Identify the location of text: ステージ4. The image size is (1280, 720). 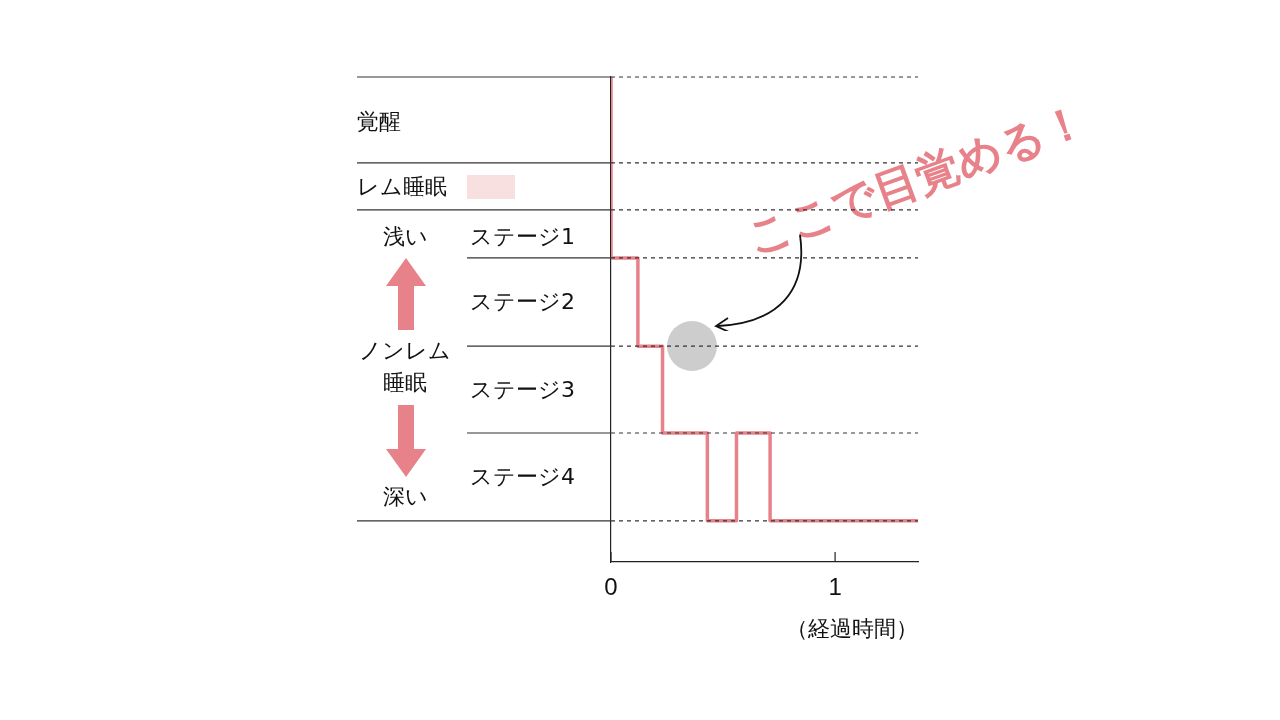
(522, 477).